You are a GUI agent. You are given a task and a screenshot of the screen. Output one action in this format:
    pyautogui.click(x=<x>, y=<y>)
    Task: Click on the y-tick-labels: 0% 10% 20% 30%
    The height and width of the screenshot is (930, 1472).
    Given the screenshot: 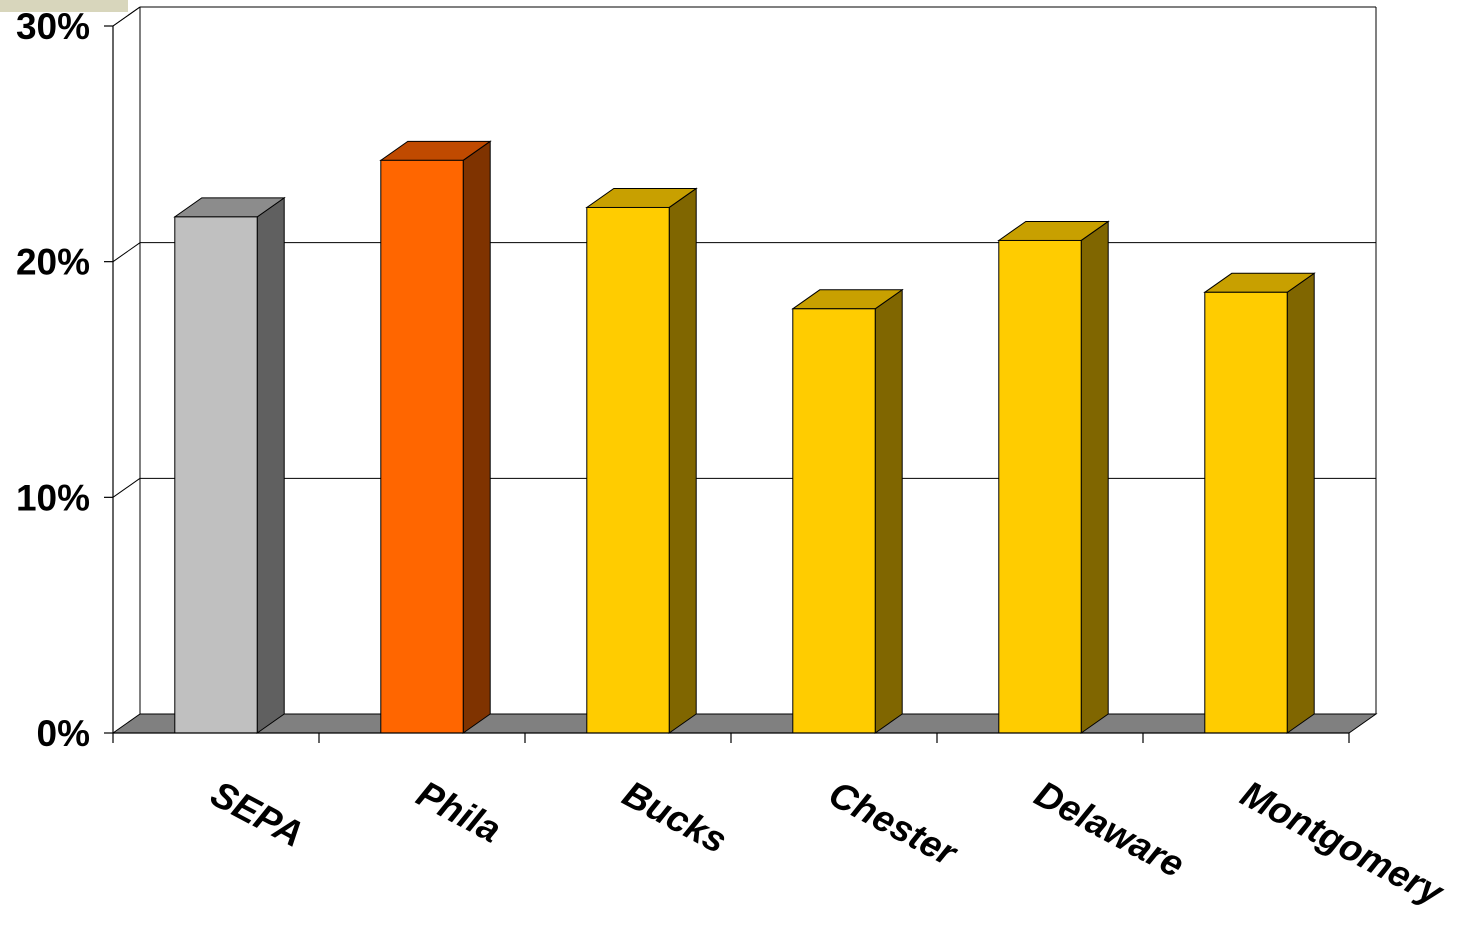 What is the action you would take?
    pyautogui.click(x=64, y=380)
    